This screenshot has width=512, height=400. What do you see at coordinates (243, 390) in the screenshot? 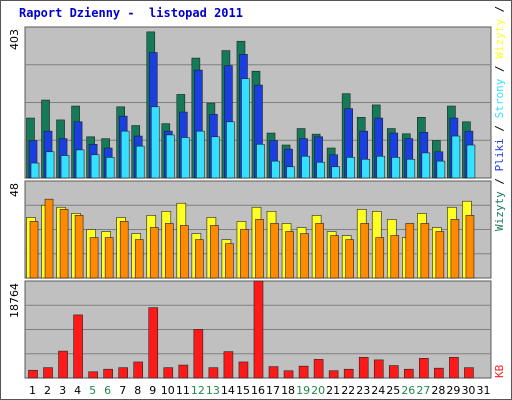
I see `x-tick-label-15: 15` at bounding box center [243, 390].